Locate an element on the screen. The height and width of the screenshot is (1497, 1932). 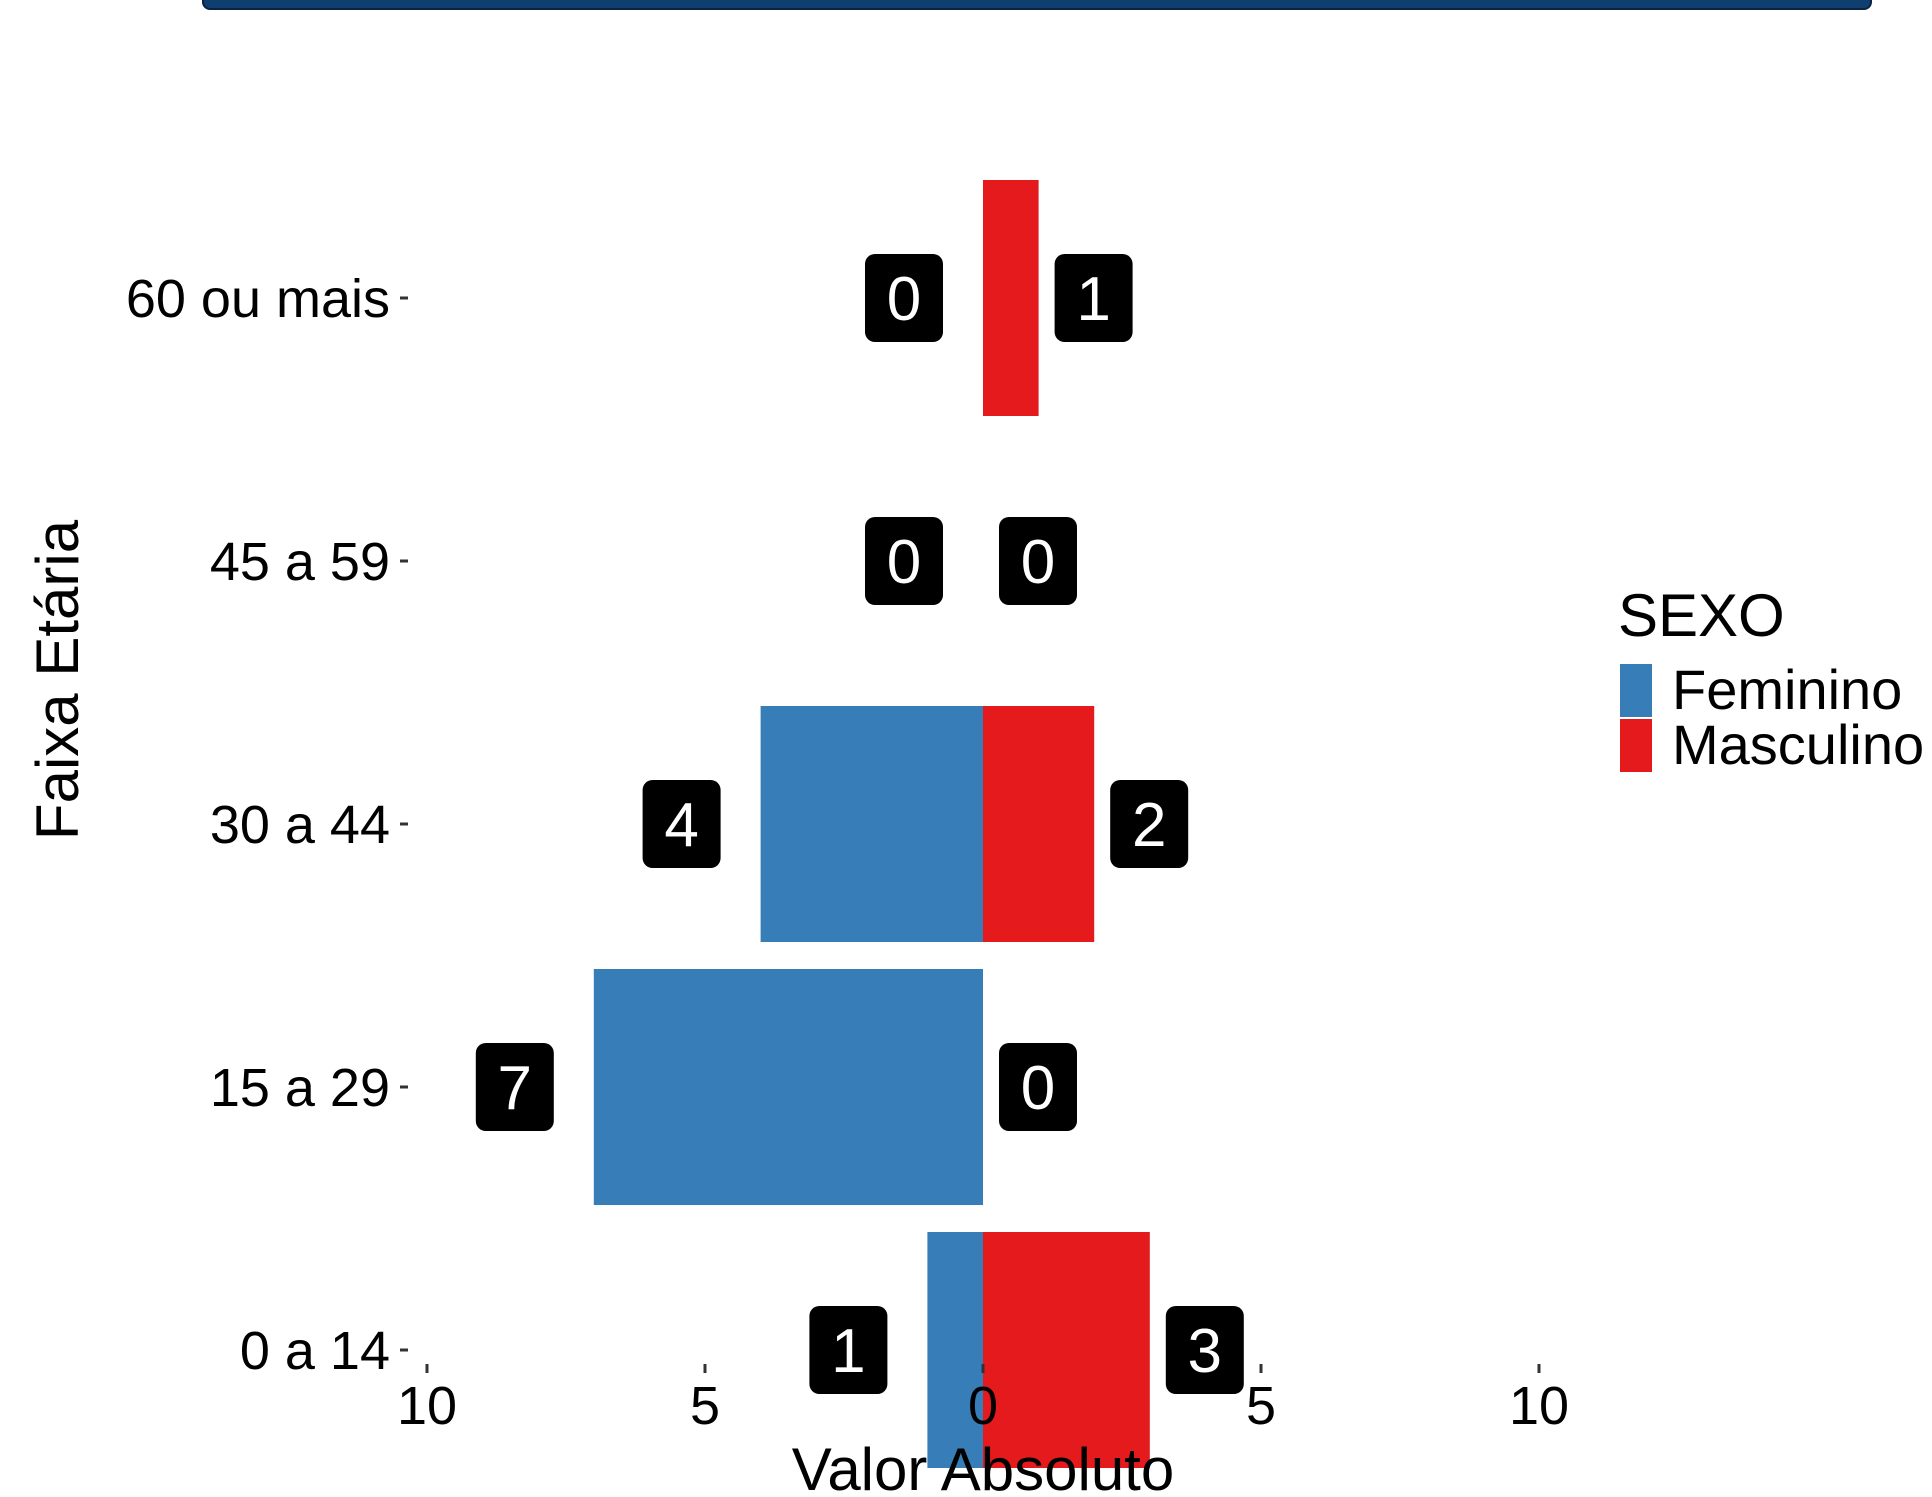
y-axis-title: Faixa Etária is located at coordinates (57, 679).